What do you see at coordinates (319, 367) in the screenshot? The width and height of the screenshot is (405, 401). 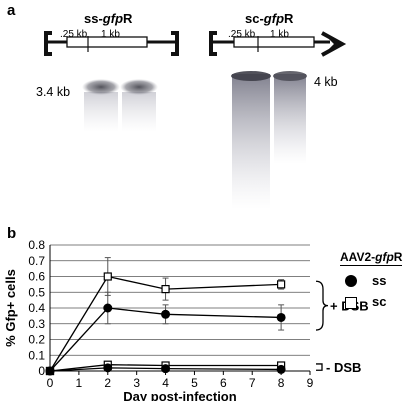 I see `minus-dsb-bracket` at bounding box center [319, 367].